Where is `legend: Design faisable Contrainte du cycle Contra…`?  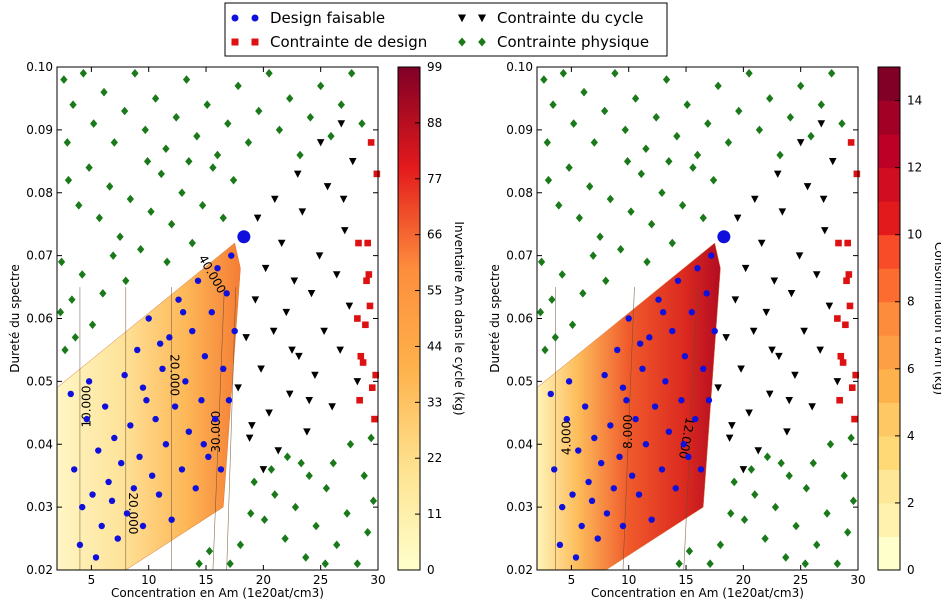 legend: Design faisable Contrainte du cycle Contra… is located at coordinates (446, 29).